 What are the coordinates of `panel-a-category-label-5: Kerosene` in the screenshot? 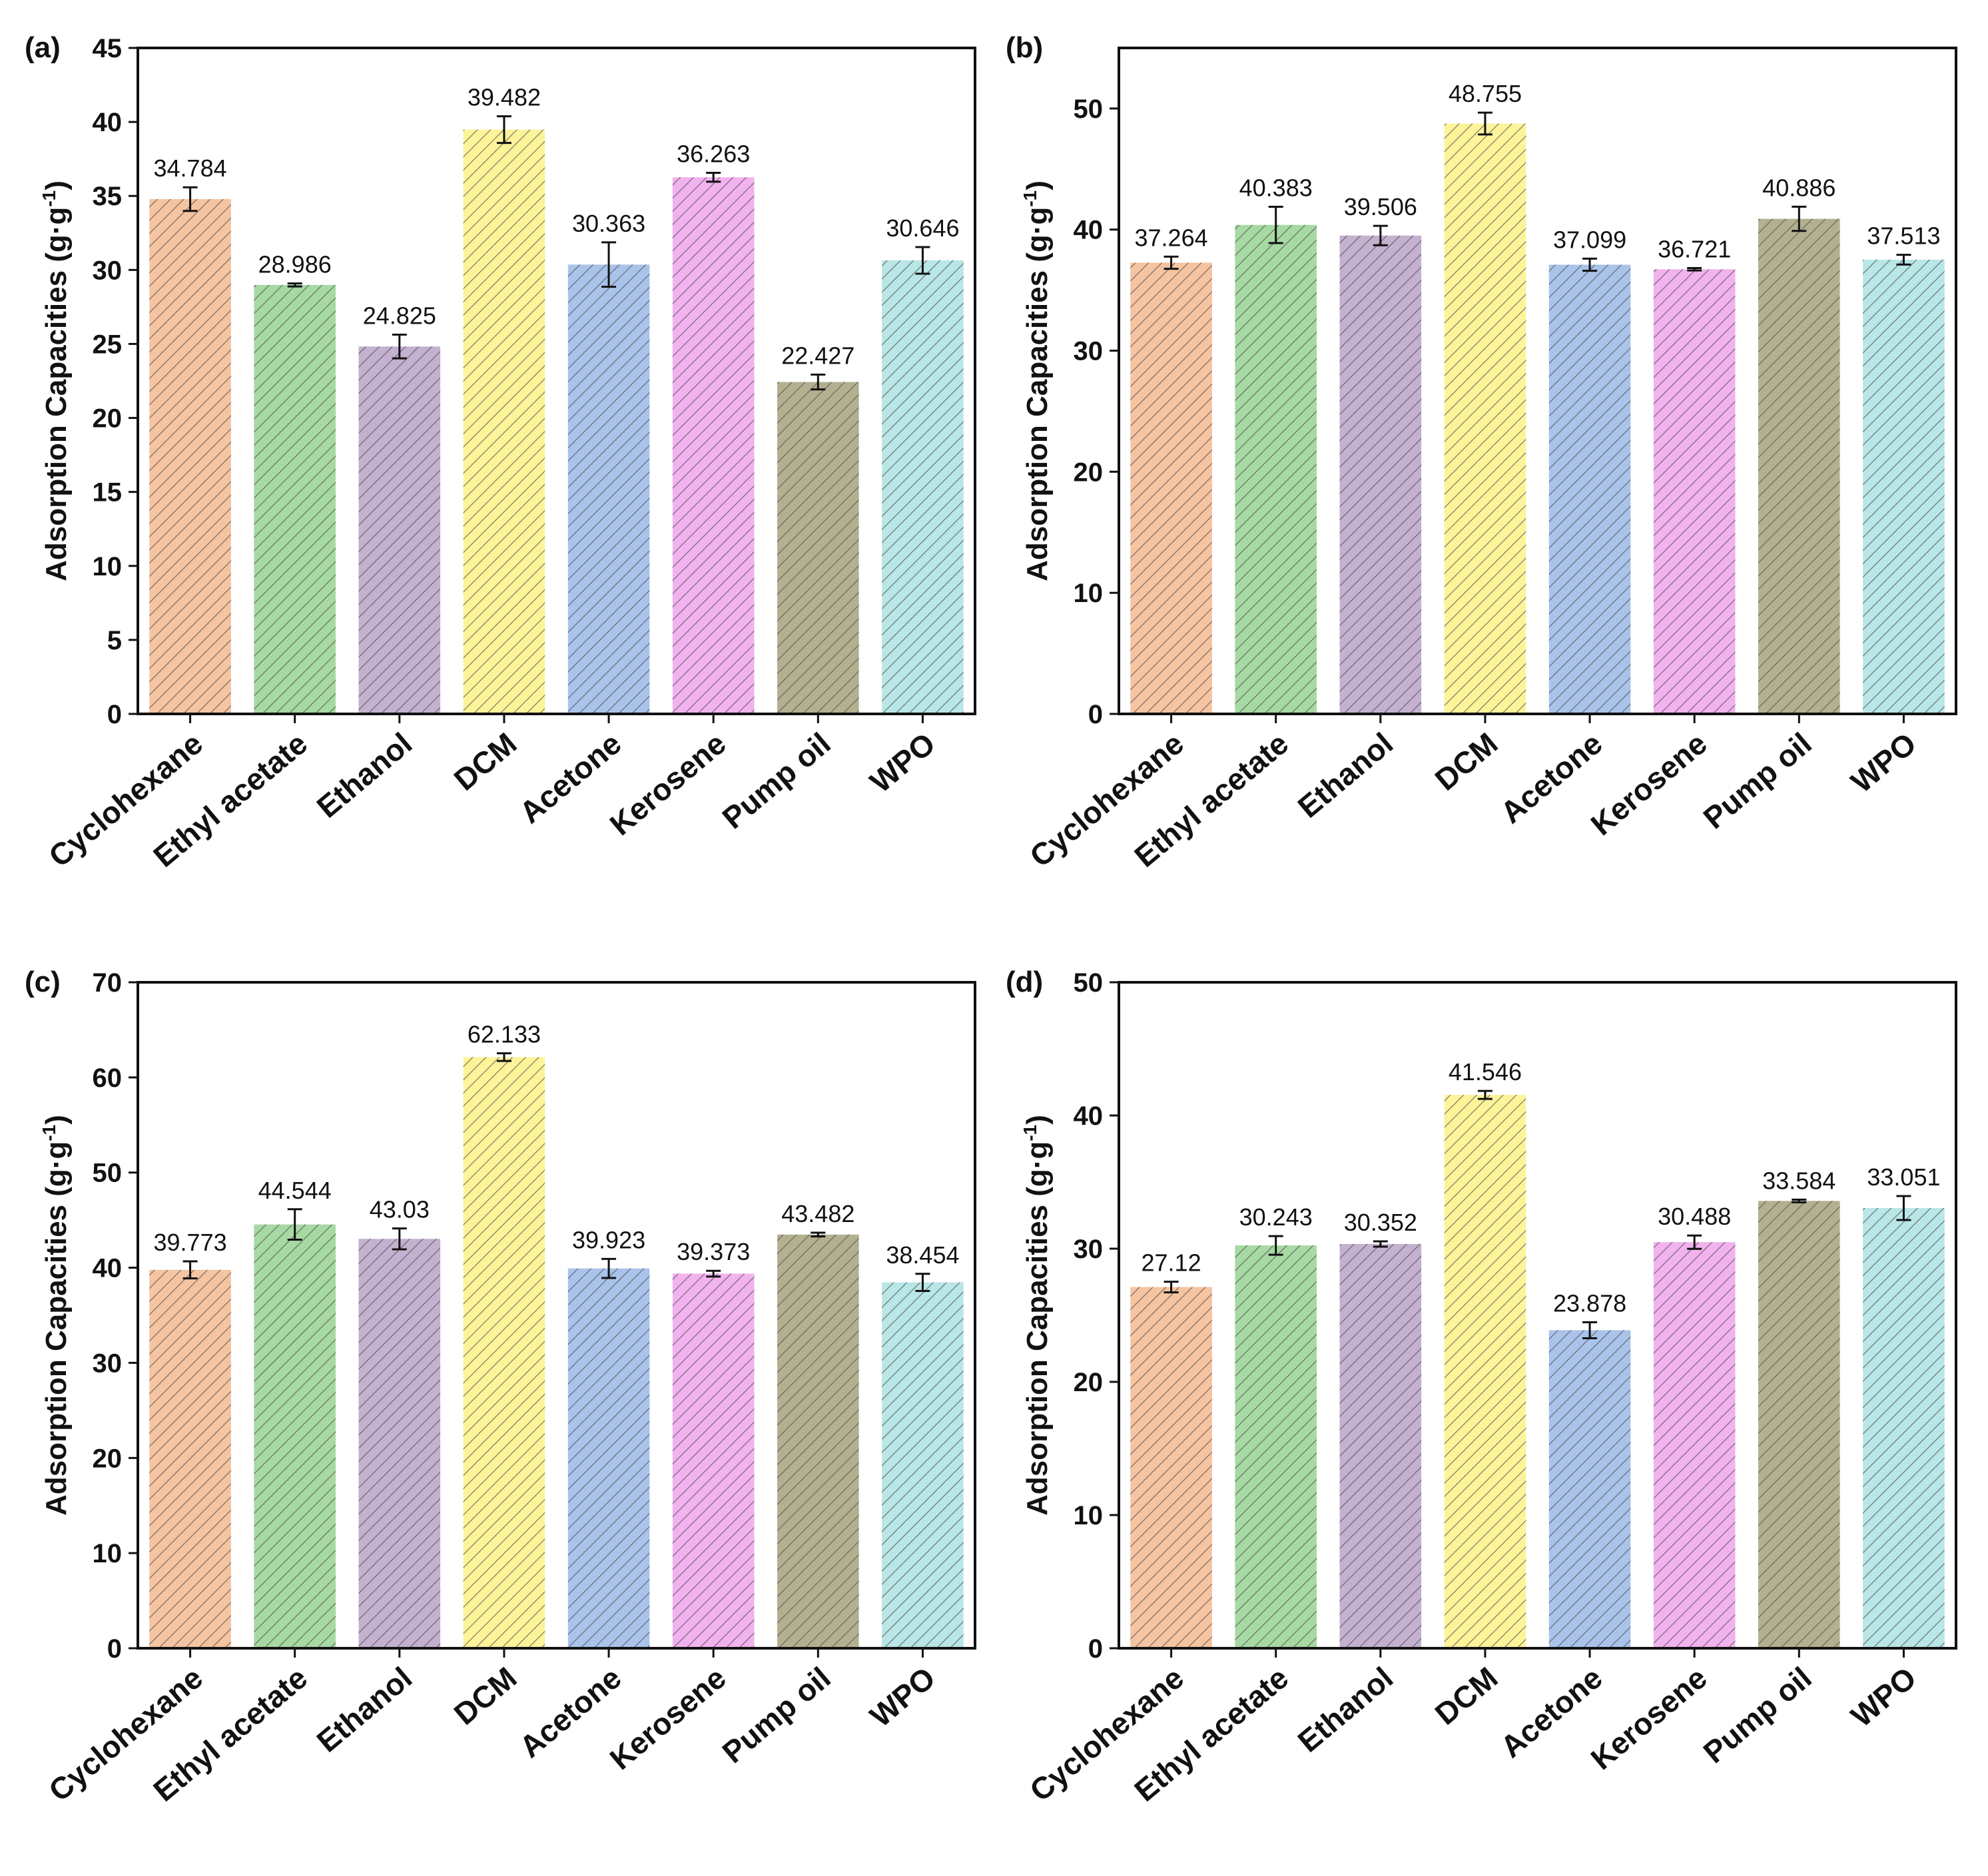 It's located at (668, 784).